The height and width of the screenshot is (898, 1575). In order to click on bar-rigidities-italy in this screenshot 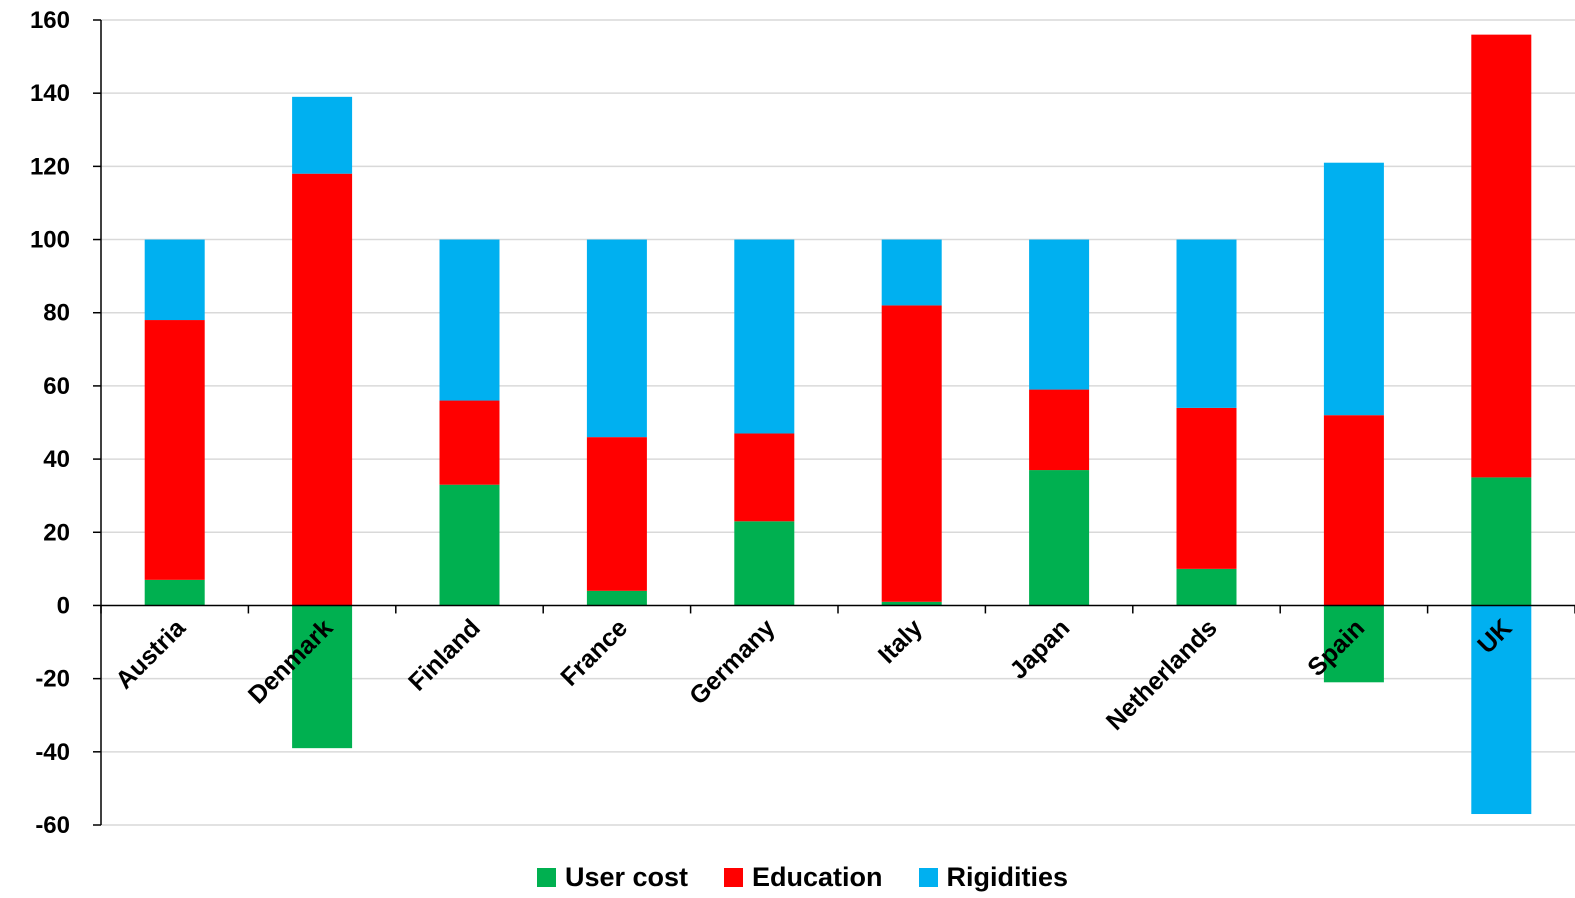, I will do `click(911, 272)`.